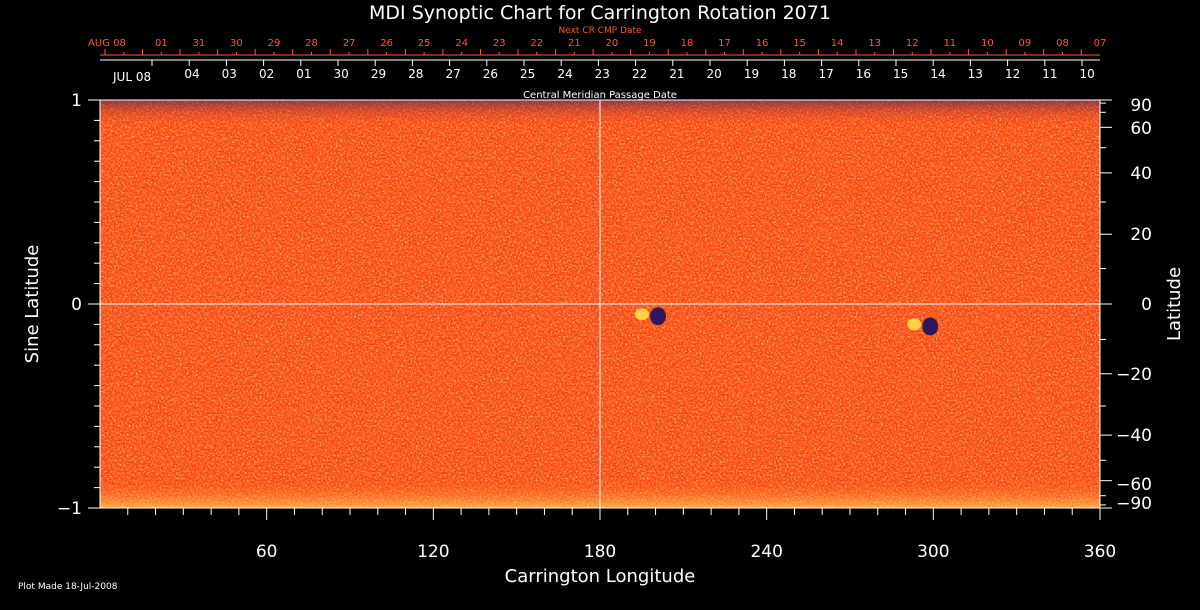 The height and width of the screenshot is (610, 1200). I want to click on right-tick-label: 20, so click(1141, 235).